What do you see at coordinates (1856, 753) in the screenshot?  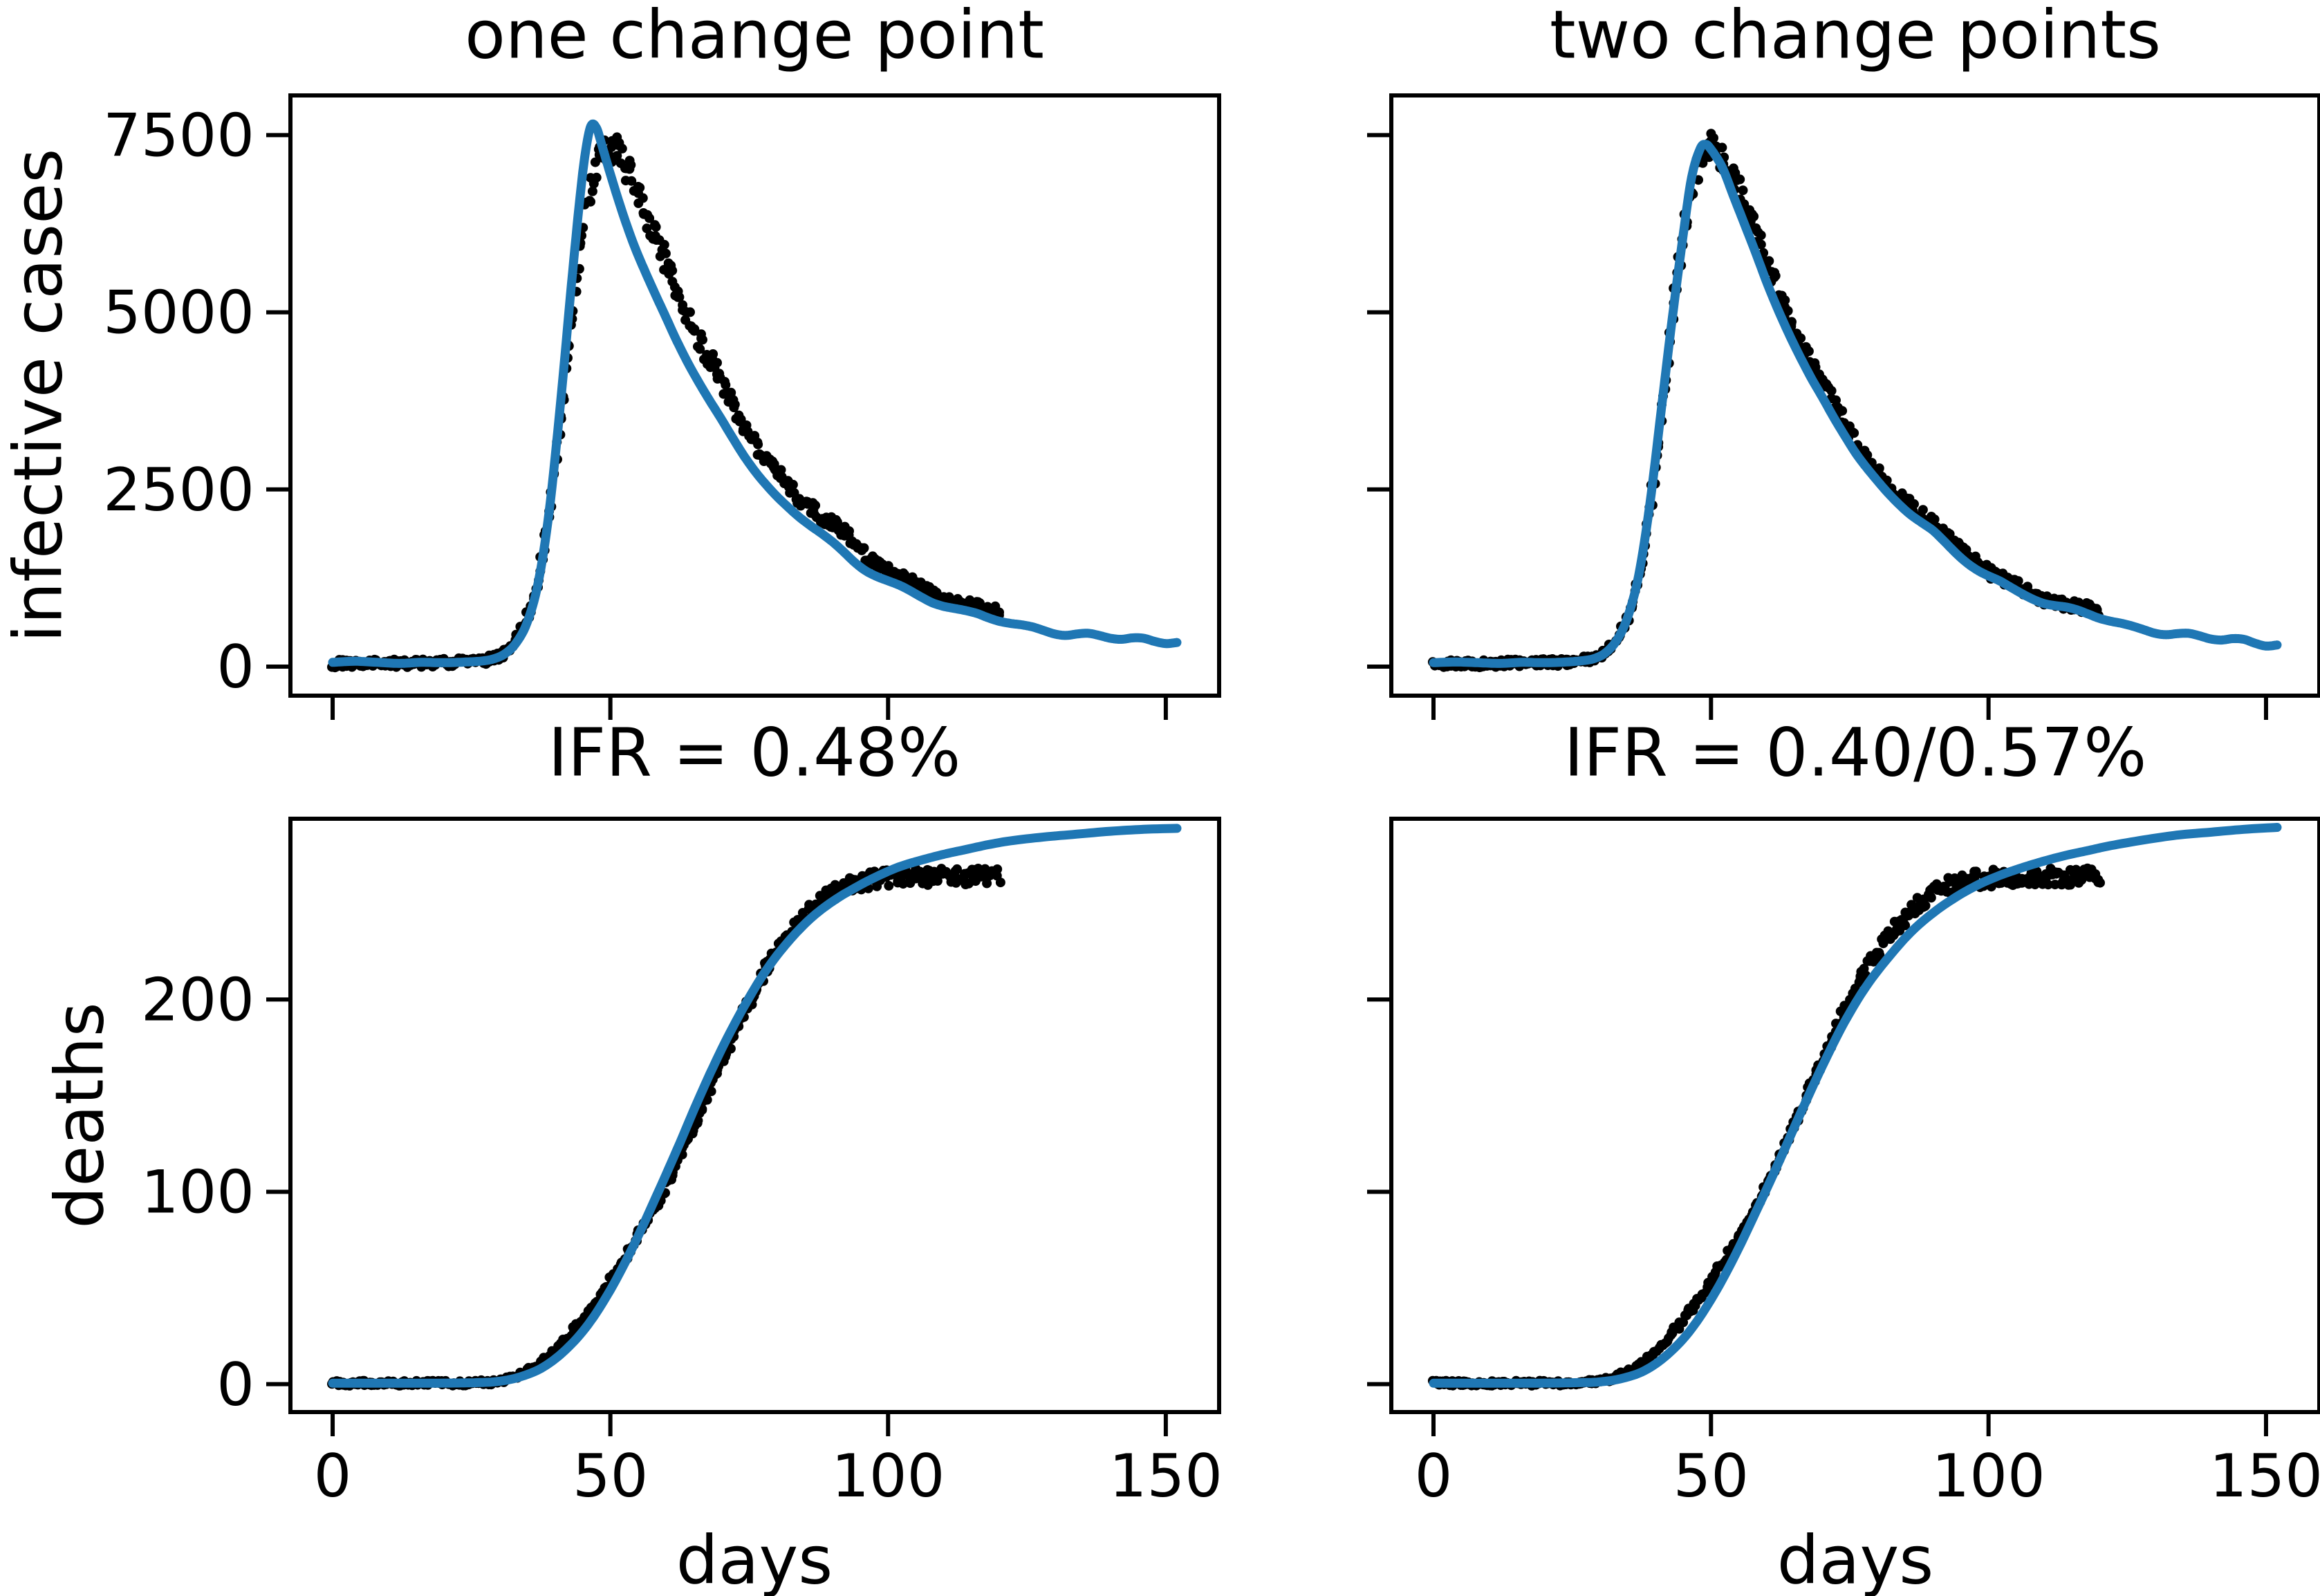 I see `ifr-annotation-right: IFR = 0.40/0.57%` at bounding box center [1856, 753].